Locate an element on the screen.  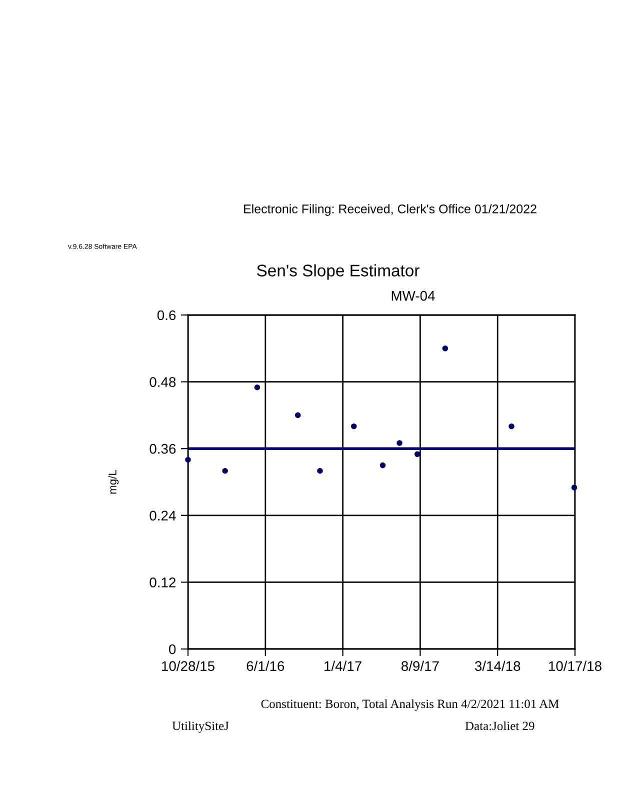
chart-title: Sen's Slope Estimator is located at coordinates (338, 272).